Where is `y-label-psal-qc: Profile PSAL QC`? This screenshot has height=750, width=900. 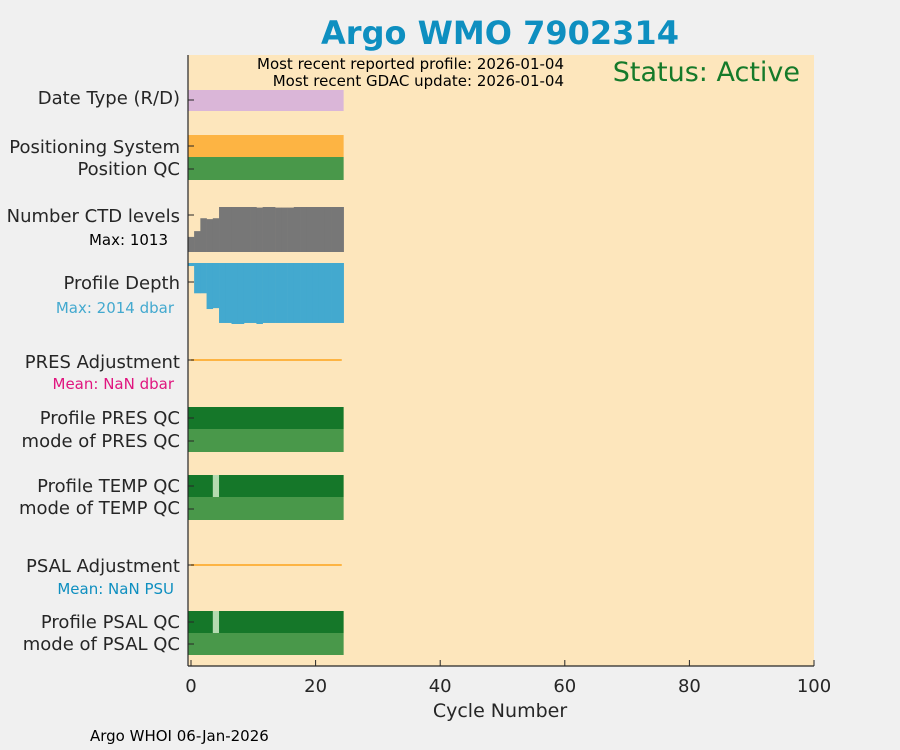
y-label-psal-qc: Profile PSAL QC is located at coordinates (110, 622).